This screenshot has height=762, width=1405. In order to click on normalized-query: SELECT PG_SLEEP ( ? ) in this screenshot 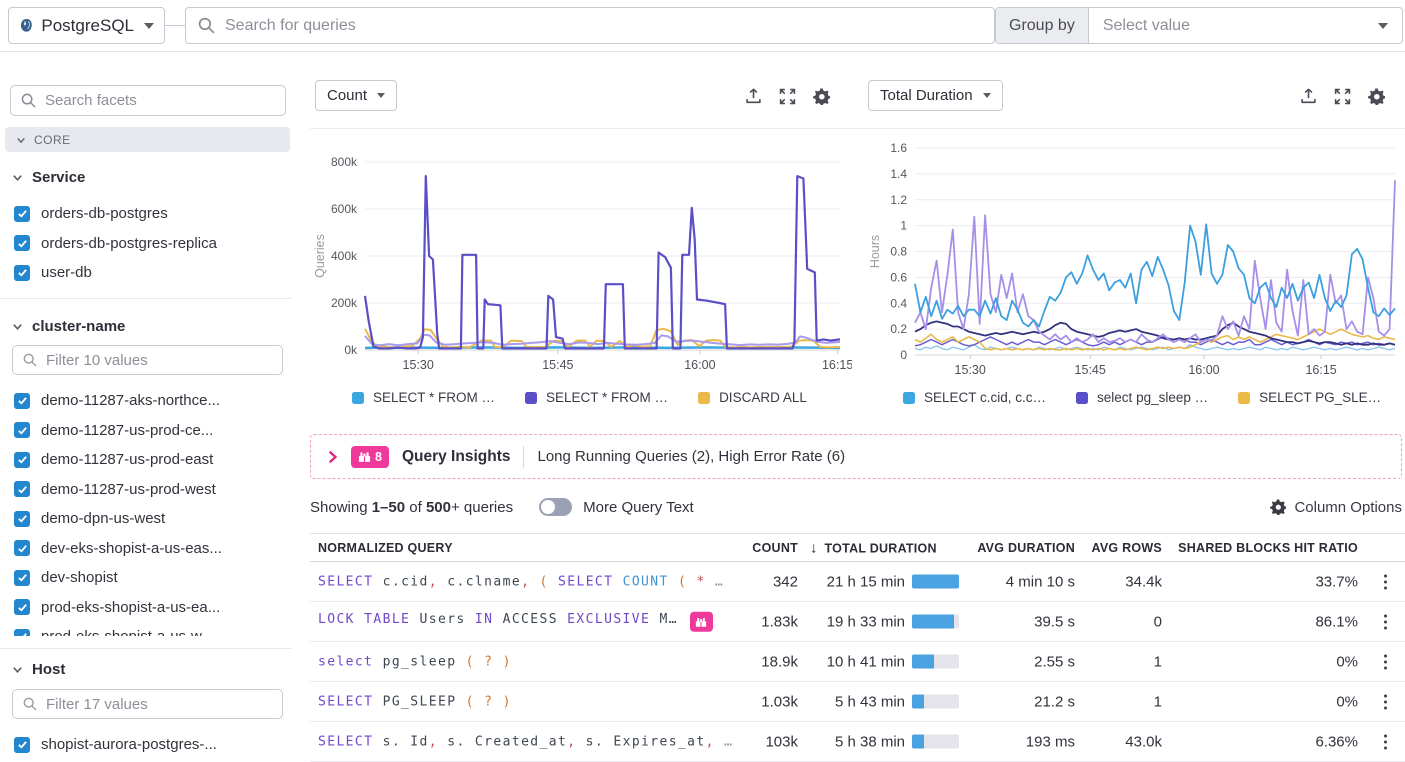, I will do `click(415, 701)`.